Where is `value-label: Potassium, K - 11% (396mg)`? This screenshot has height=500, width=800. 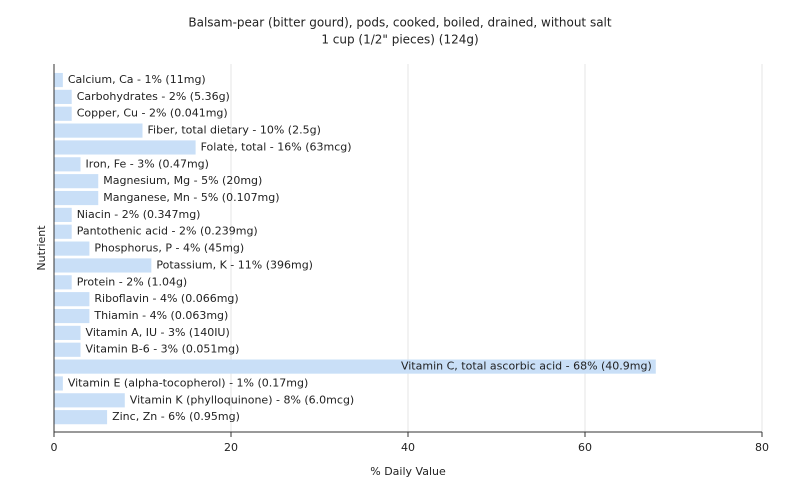
value-label: Potassium, K - 11% (396mg) is located at coordinates (234, 264).